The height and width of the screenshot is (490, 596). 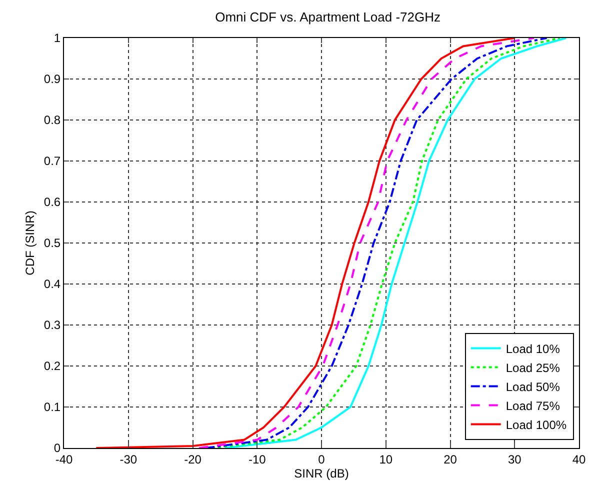 I want to click on y-tick-label: 0.5, so click(x=52, y=243).